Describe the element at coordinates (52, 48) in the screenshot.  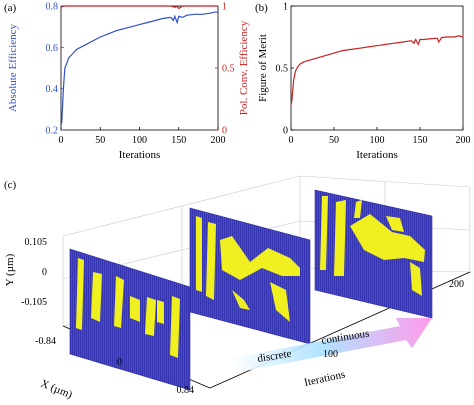
I see `panel-a-ytick-label: 0.6` at that location.